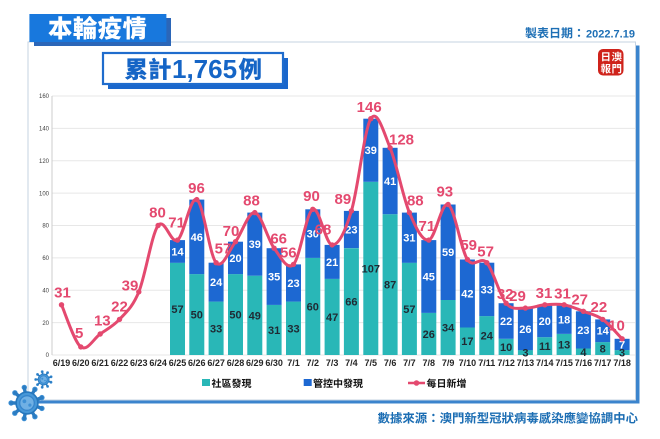  Describe the element at coordinates (44, 162) in the screenshot. I see `svg-text: 120` at that location.